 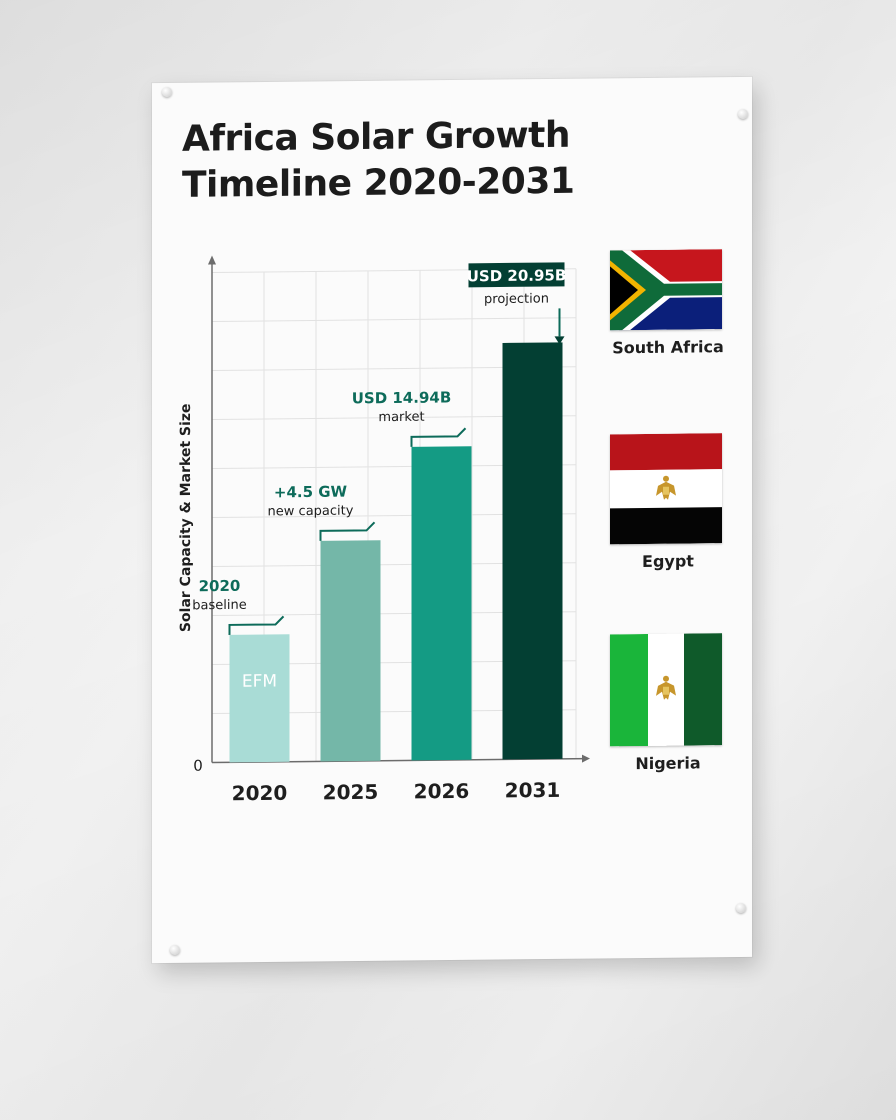 I want to click on annotation-subtext: market, so click(x=401, y=417).